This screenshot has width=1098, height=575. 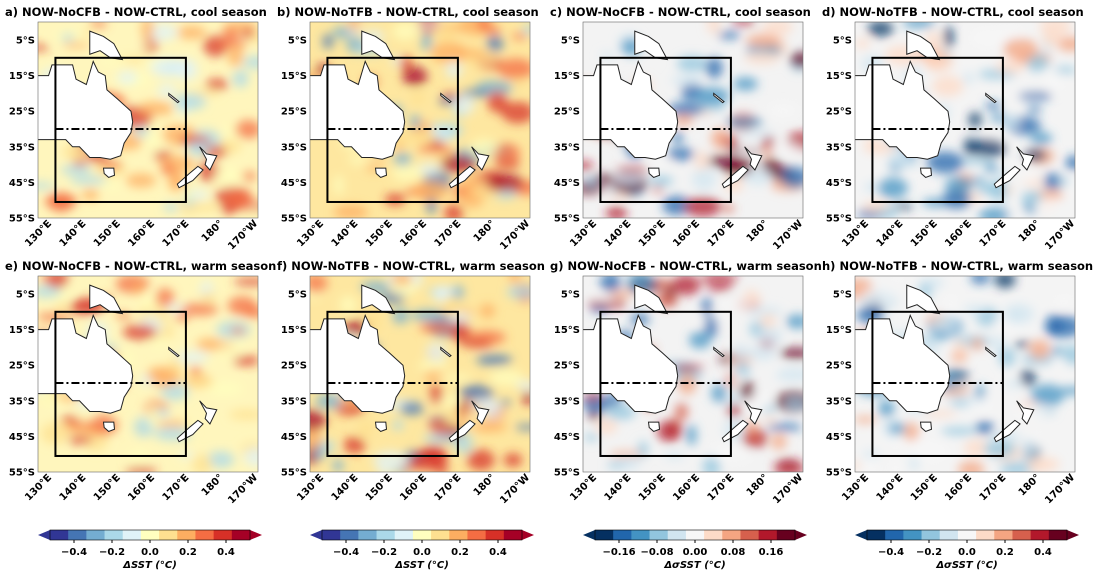 What do you see at coordinates (294, 219) in the screenshot?
I see `lat-tick-label: 55°S` at bounding box center [294, 219].